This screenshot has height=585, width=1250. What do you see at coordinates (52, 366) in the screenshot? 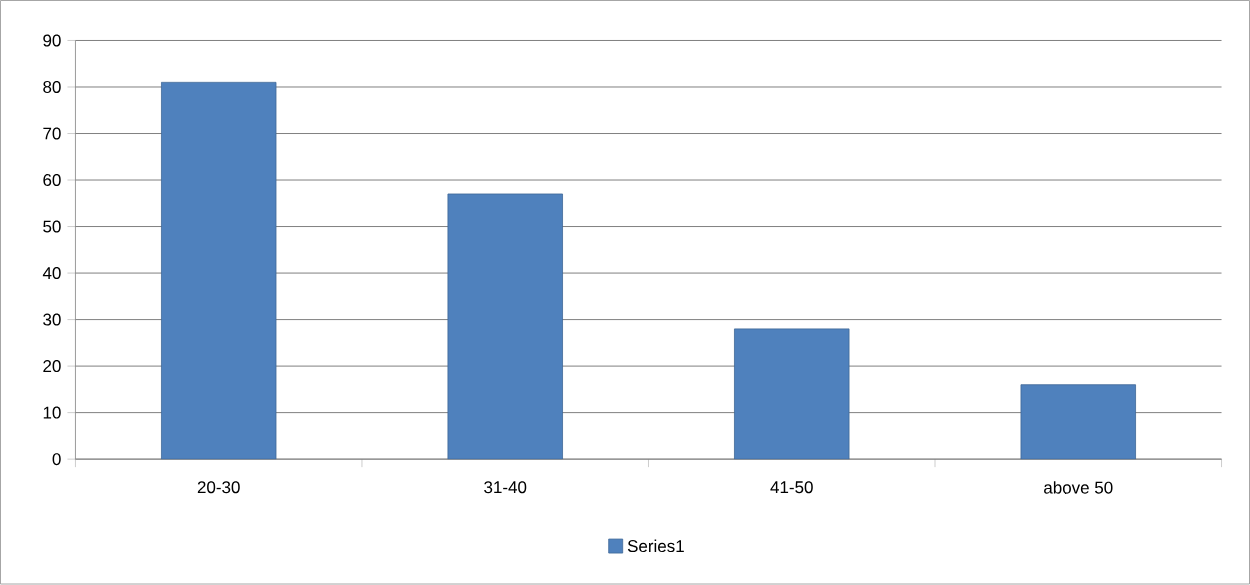
I see `y-tick-label: 20` at bounding box center [52, 366].